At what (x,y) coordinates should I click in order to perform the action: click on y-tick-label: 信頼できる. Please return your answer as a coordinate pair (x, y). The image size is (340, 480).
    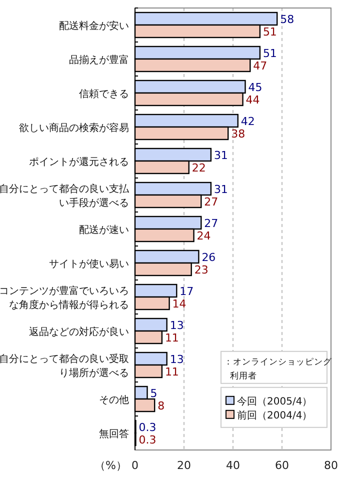
    Looking at the image, I should click on (104, 94).